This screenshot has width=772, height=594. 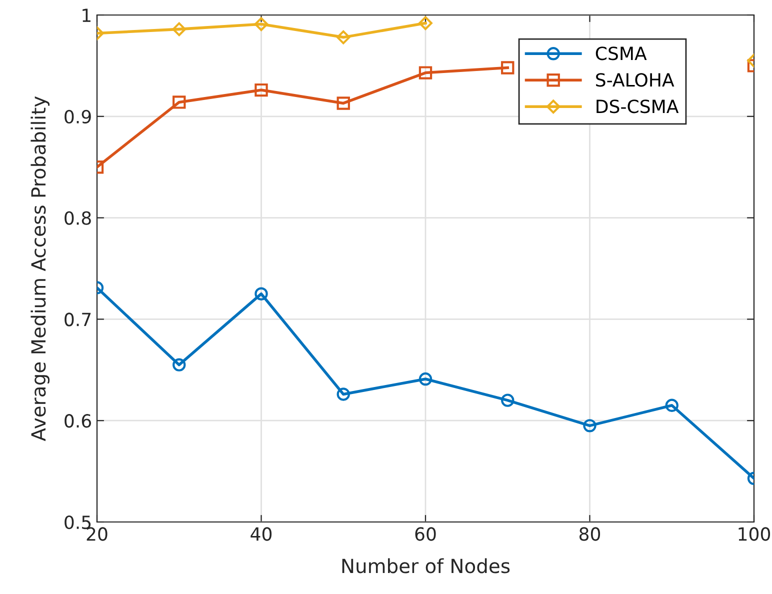 What do you see at coordinates (637, 107) in the screenshot?
I see `legend-label: DS-CSMA` at bounding box center [637, 107].